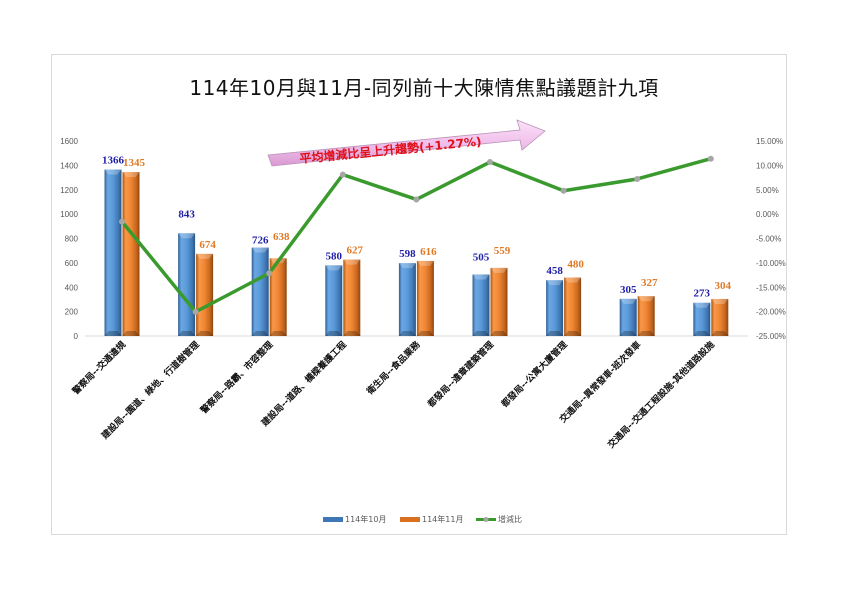  Describe the element at coordinates (460, 375) in the screenshot. I see `category-label: 都發局--違章建築管理` at that location.